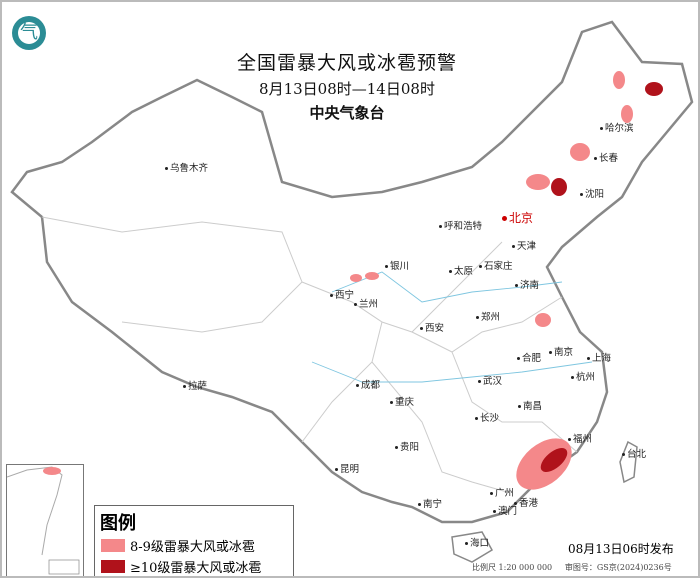  Describe the element at coordinates (342, 294) in the screenshot. I see `city-label: 西宁` at that location.